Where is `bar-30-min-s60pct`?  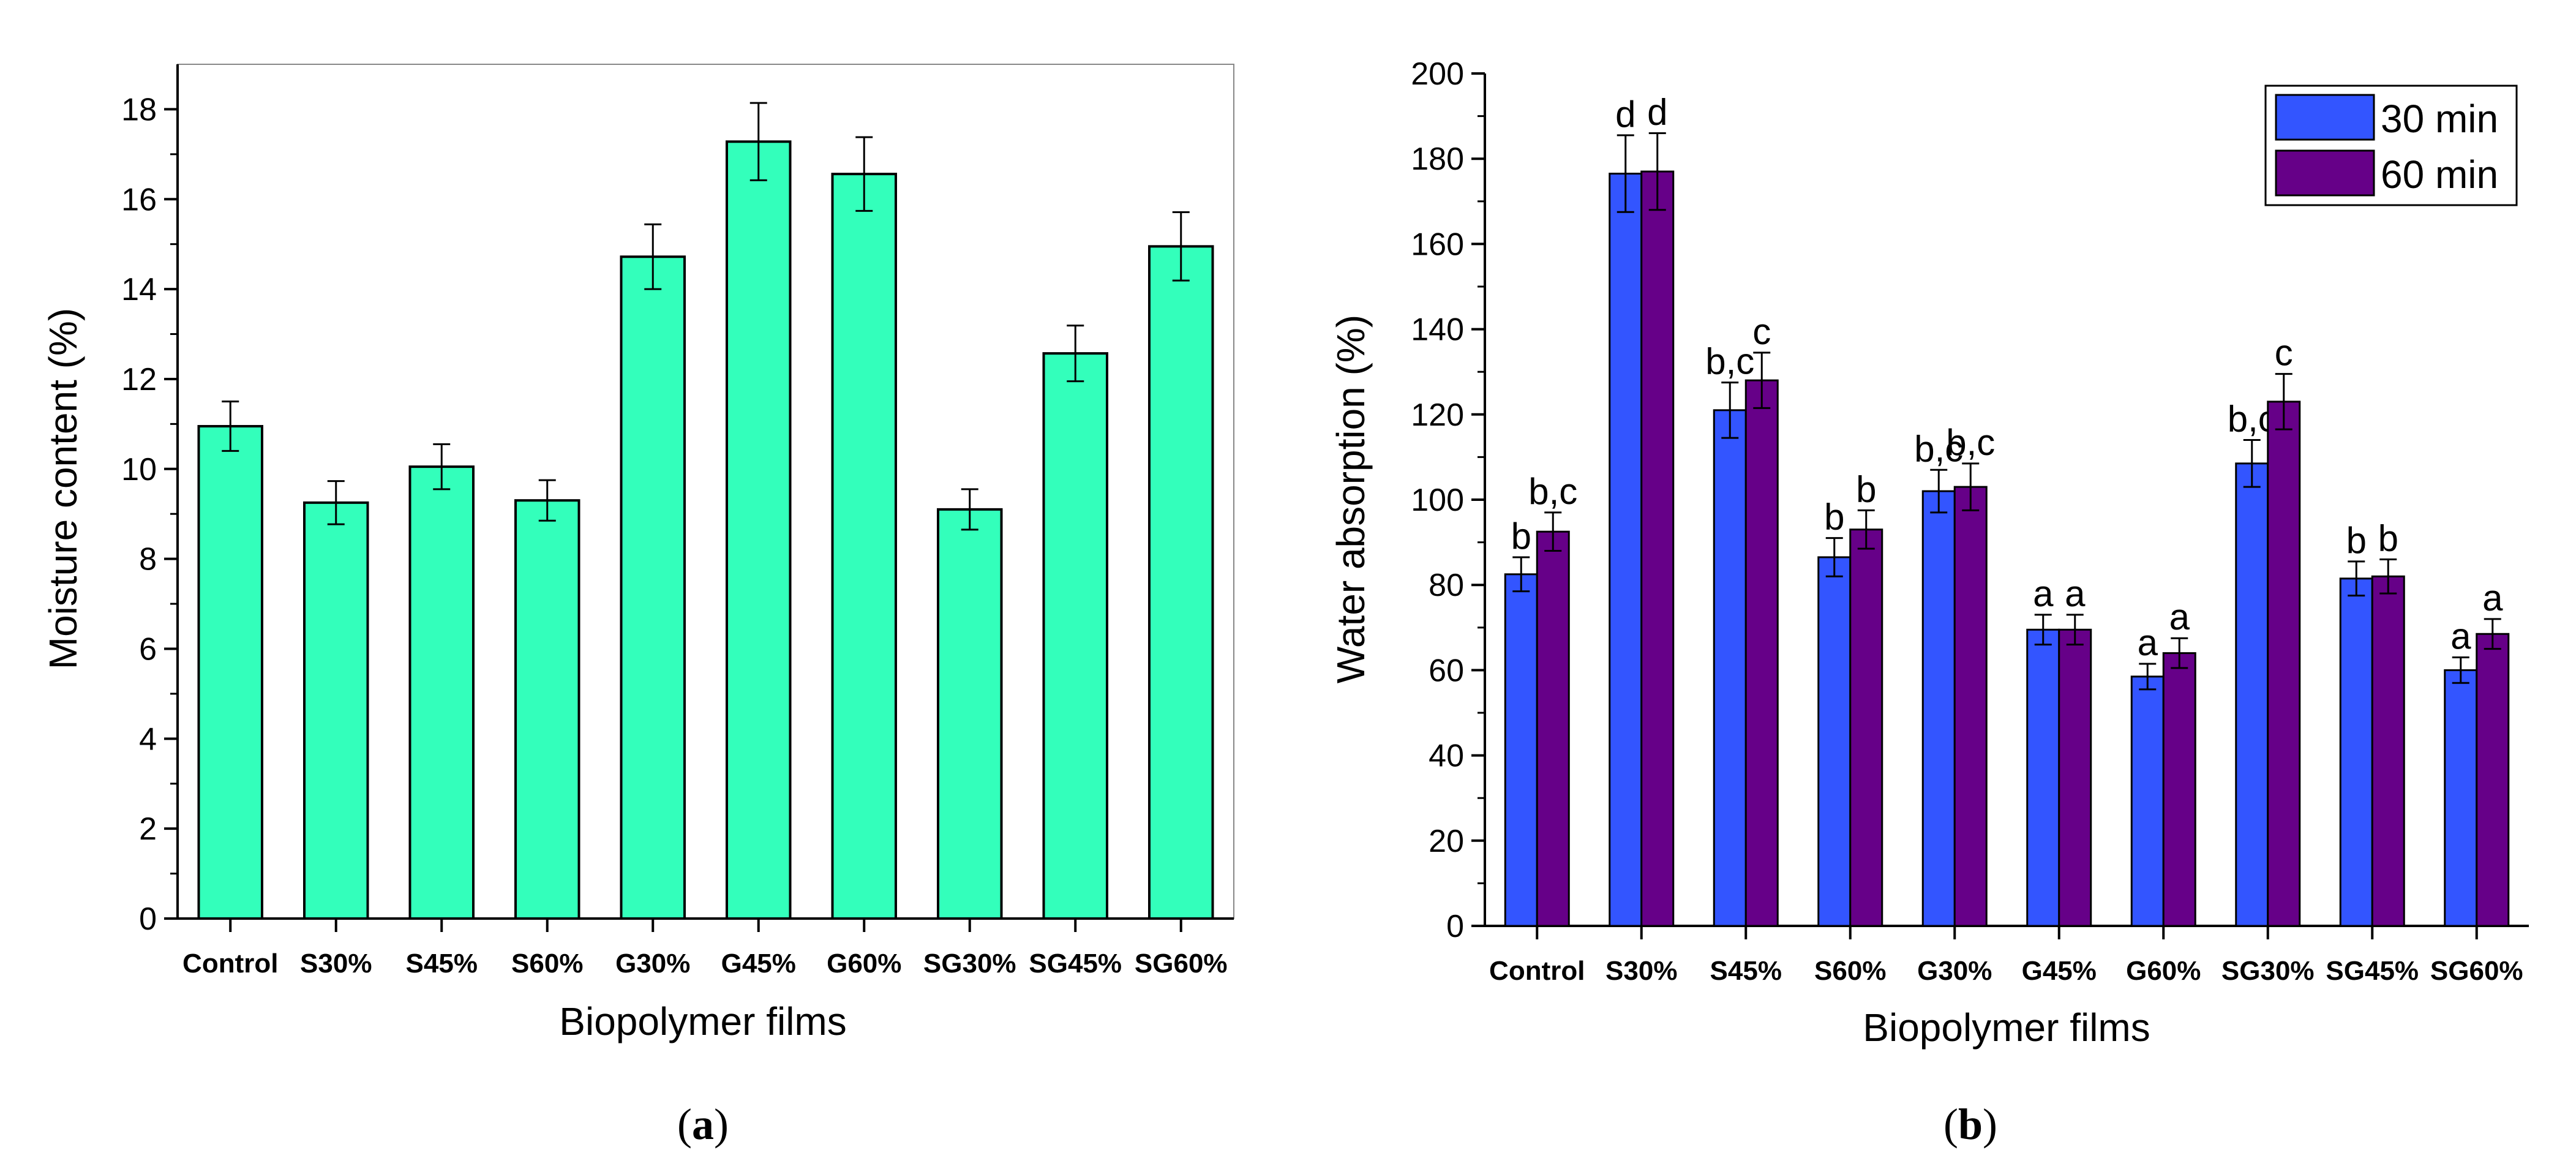 bar-30-min-s60pct is located at coordinates (1834, 741).